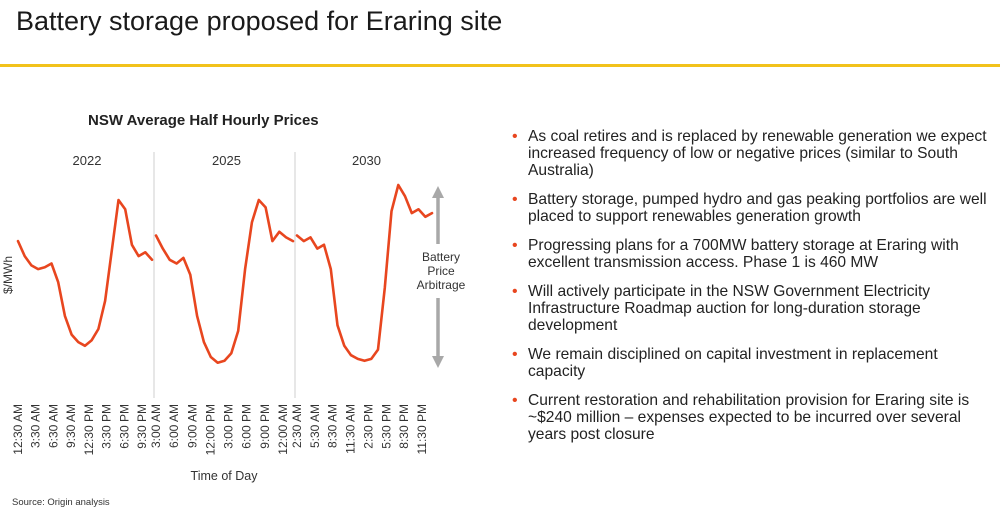  I want to click on x-tick-label: 9:00 PM, so click(265, 426).